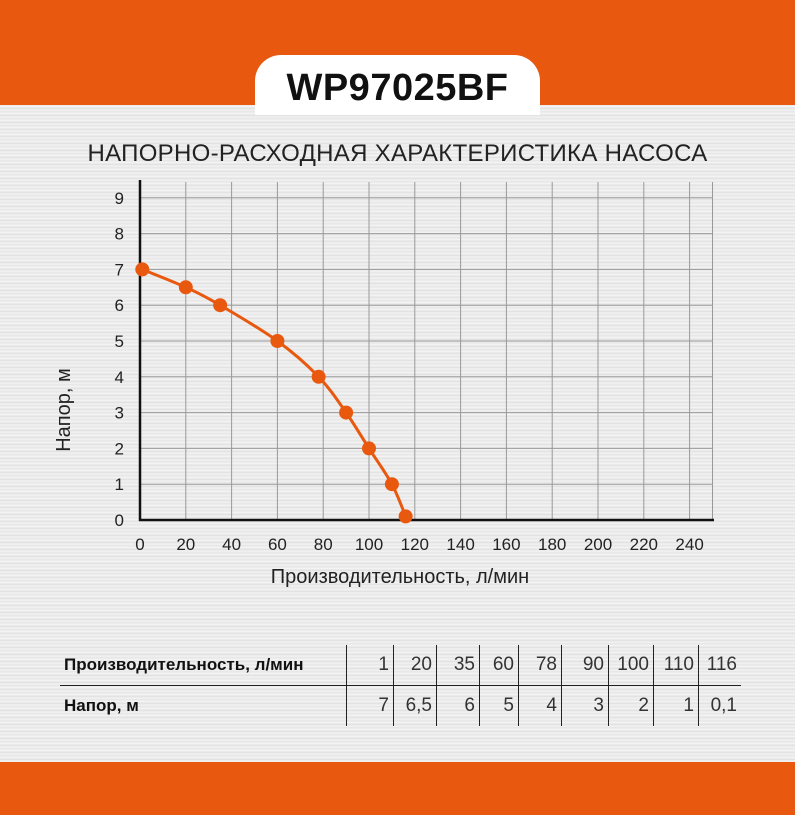  I want to click on y-tick-label: 3, so click(119, 413).